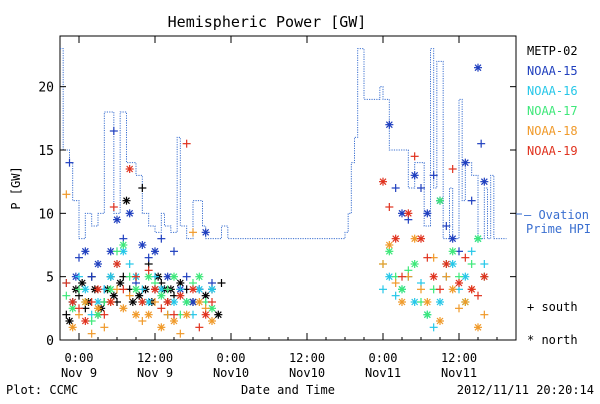 Image resolution: width=600 pixels, height=404 pixels. Describe the element at coordinates (525, 390) in the screenshot. I see `footer-timestamp: 2012/11/11 20:20:14` at that location.